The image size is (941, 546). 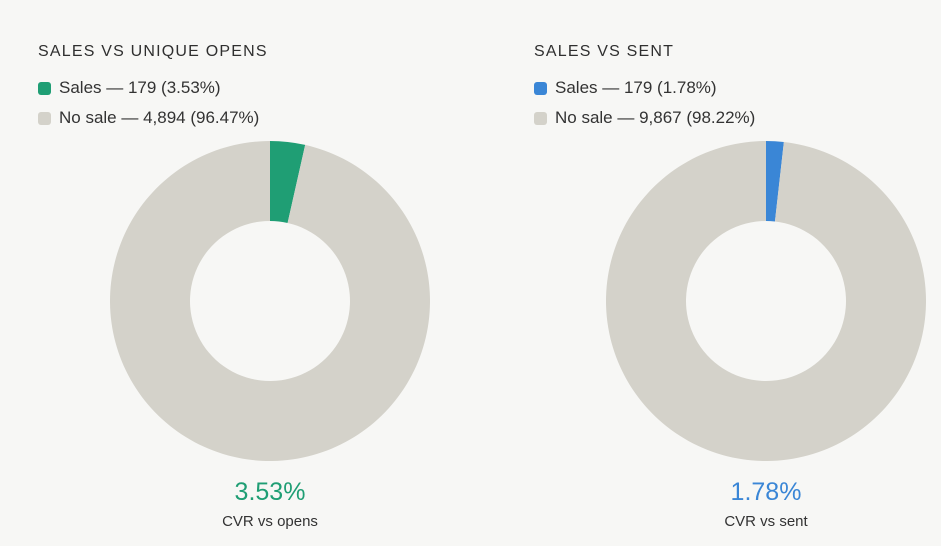 What do you see at coordinates (270, 492) in the screenshot?
I see `cvr-value: 3.53%` at bounding box center [270, 492].